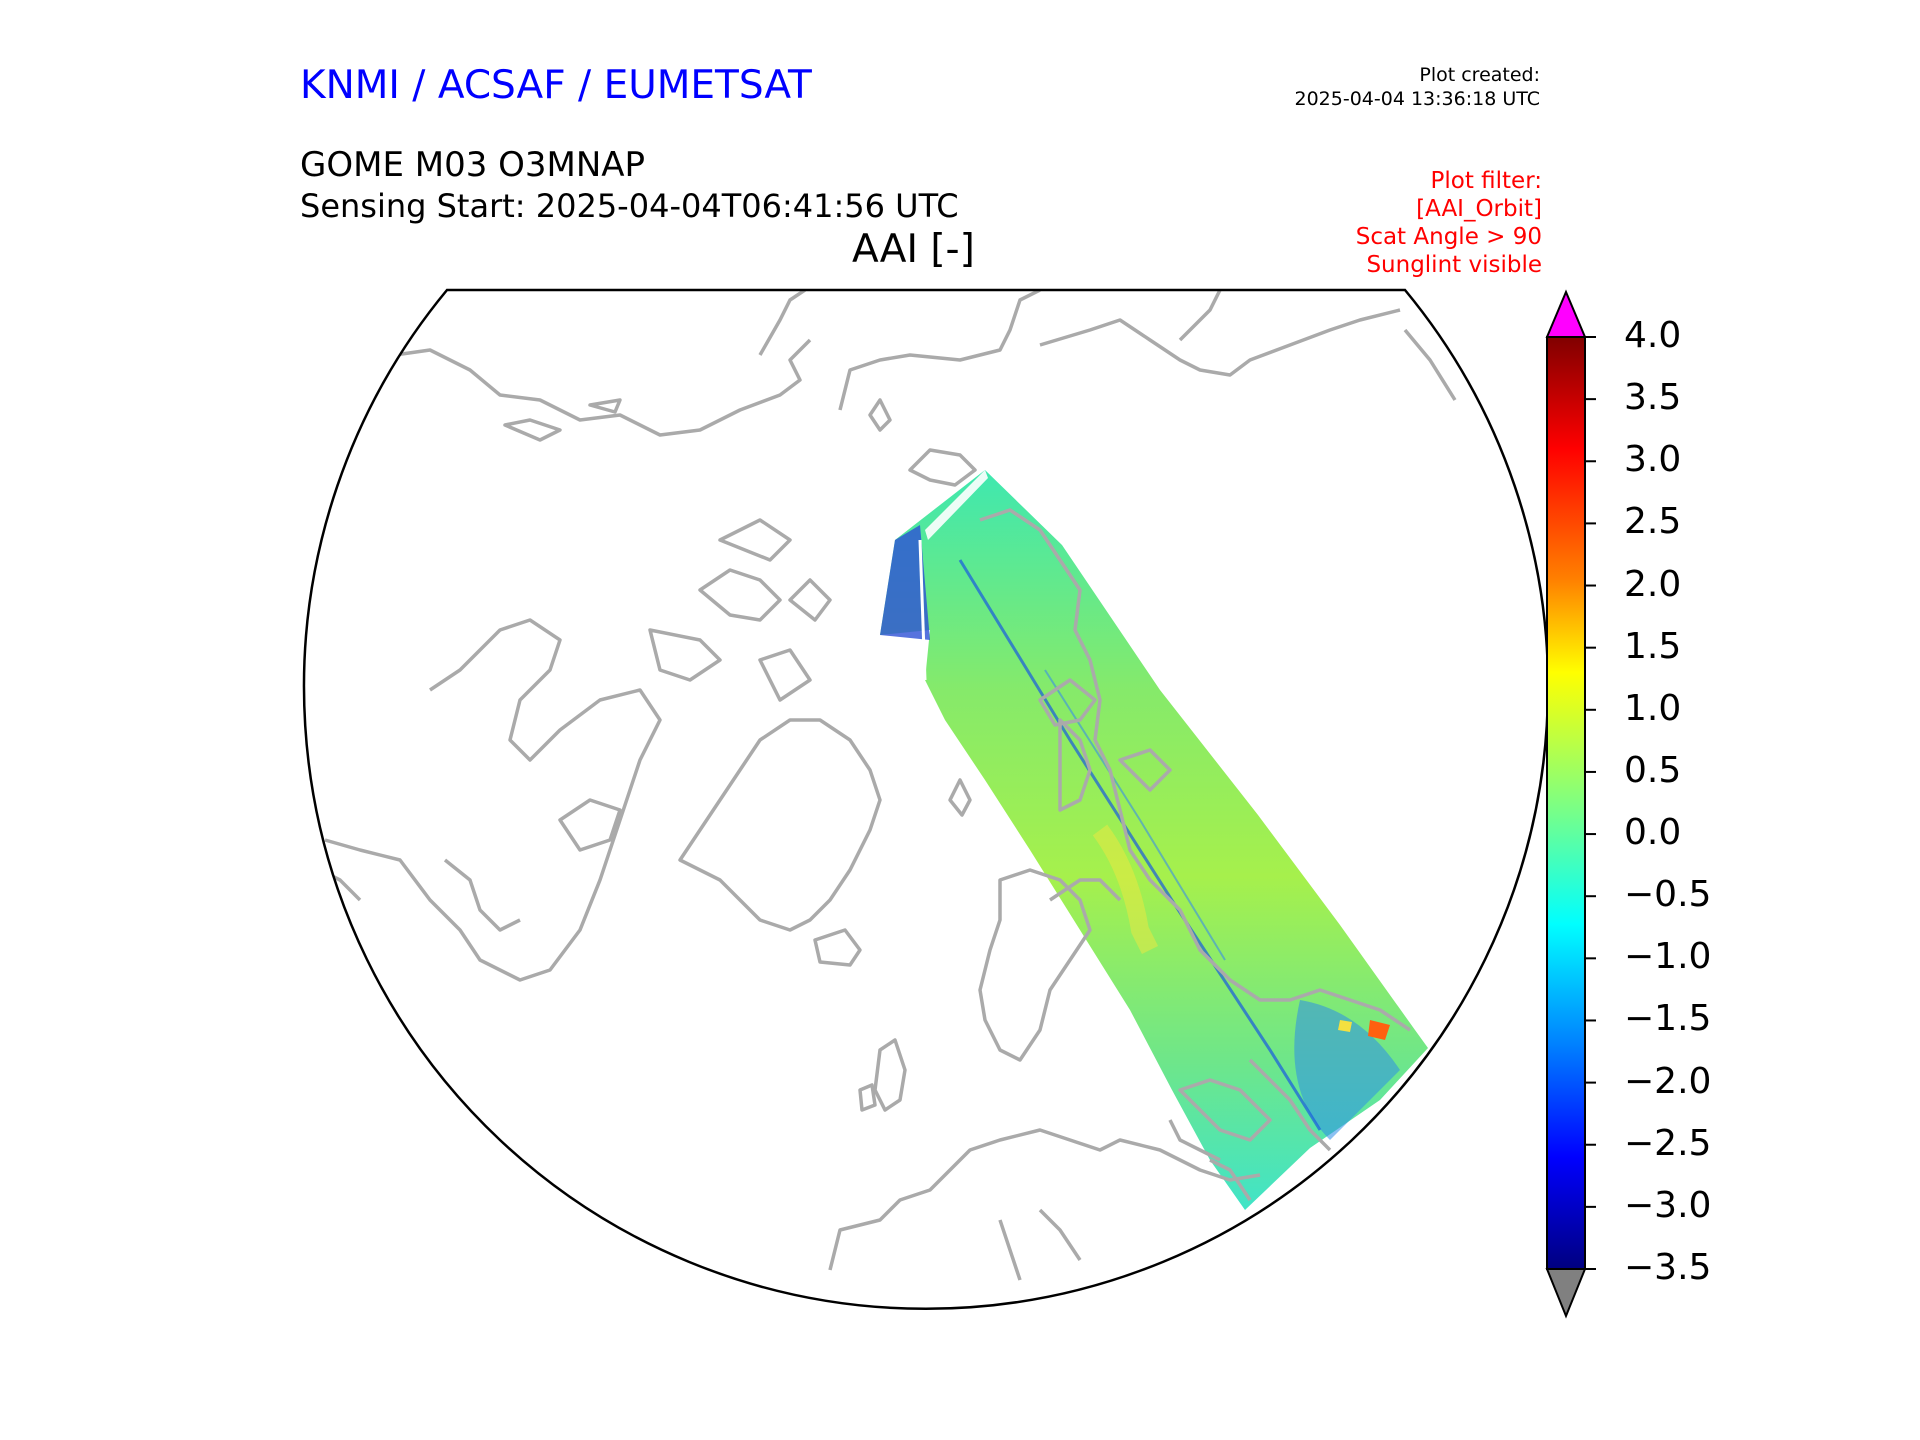  I want to click on colorbar-tick-label: −0.5, so click(1668, 895).